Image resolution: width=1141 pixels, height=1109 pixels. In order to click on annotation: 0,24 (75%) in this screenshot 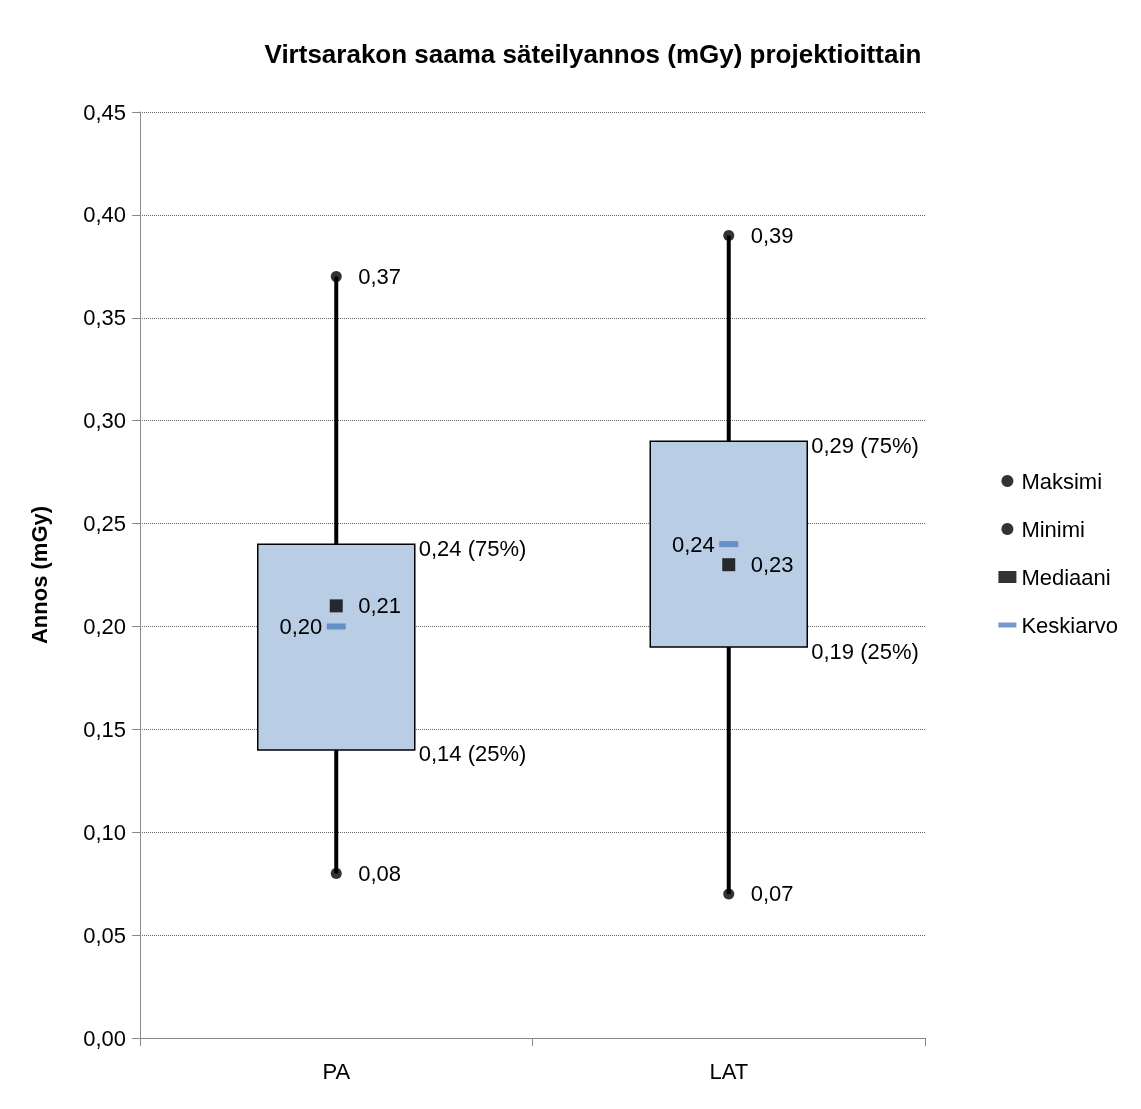, I will do `click(472, 548)`.